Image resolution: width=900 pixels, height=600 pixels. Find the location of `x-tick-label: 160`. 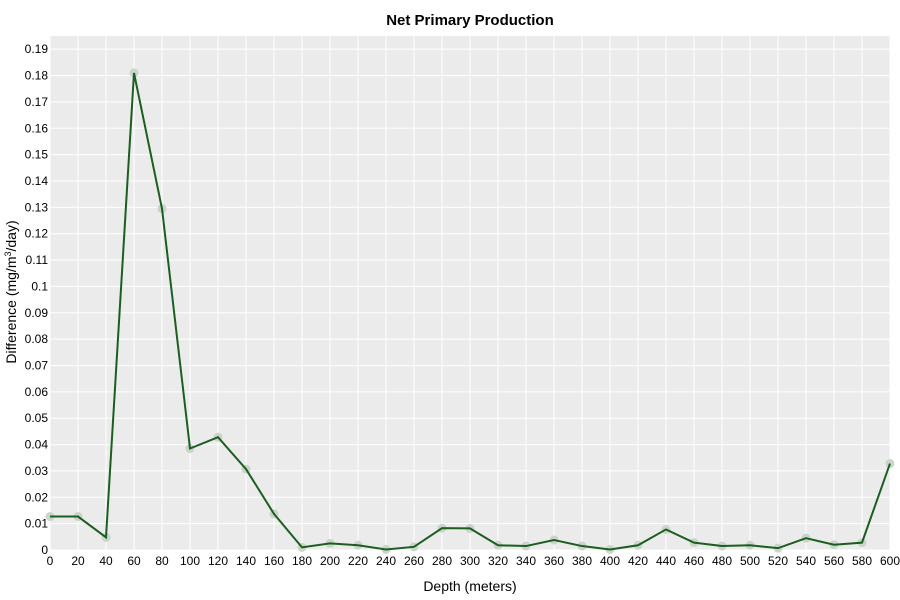

x-tick-label: 160 is located at coordinates (274, 561).